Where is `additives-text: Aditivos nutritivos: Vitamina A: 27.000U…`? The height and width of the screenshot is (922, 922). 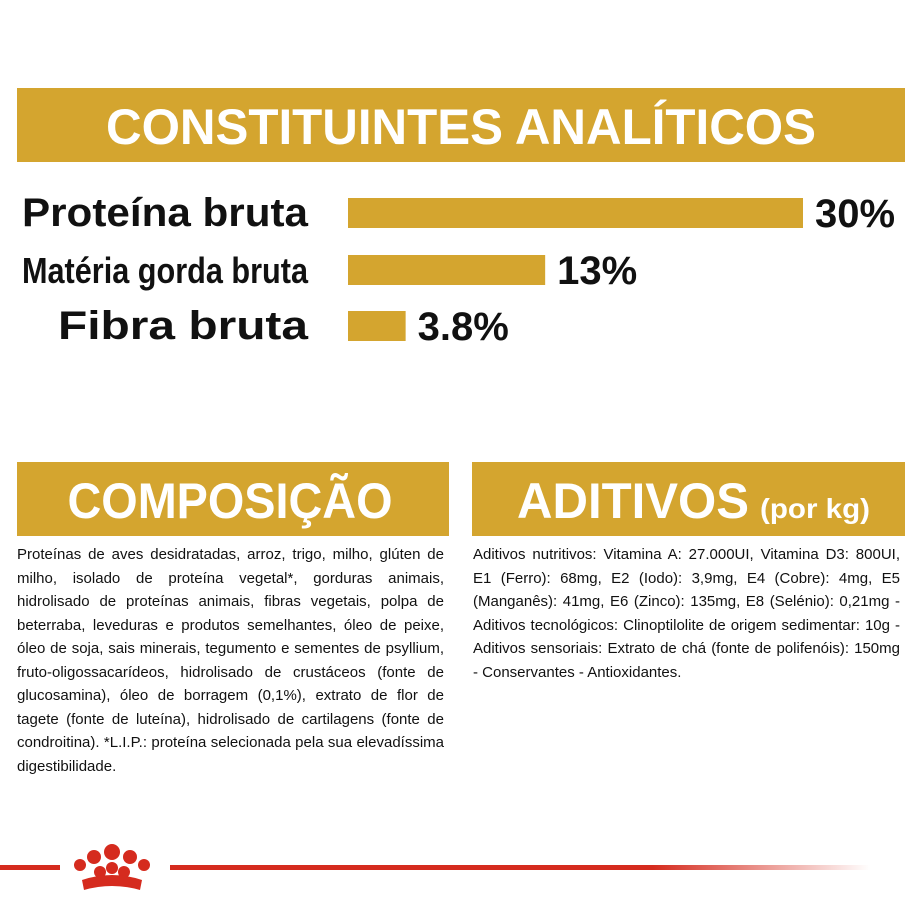
additives-text: Aditivos nutritivos: Vitamina A: 27.000U… is located at coordinates (686, 613).